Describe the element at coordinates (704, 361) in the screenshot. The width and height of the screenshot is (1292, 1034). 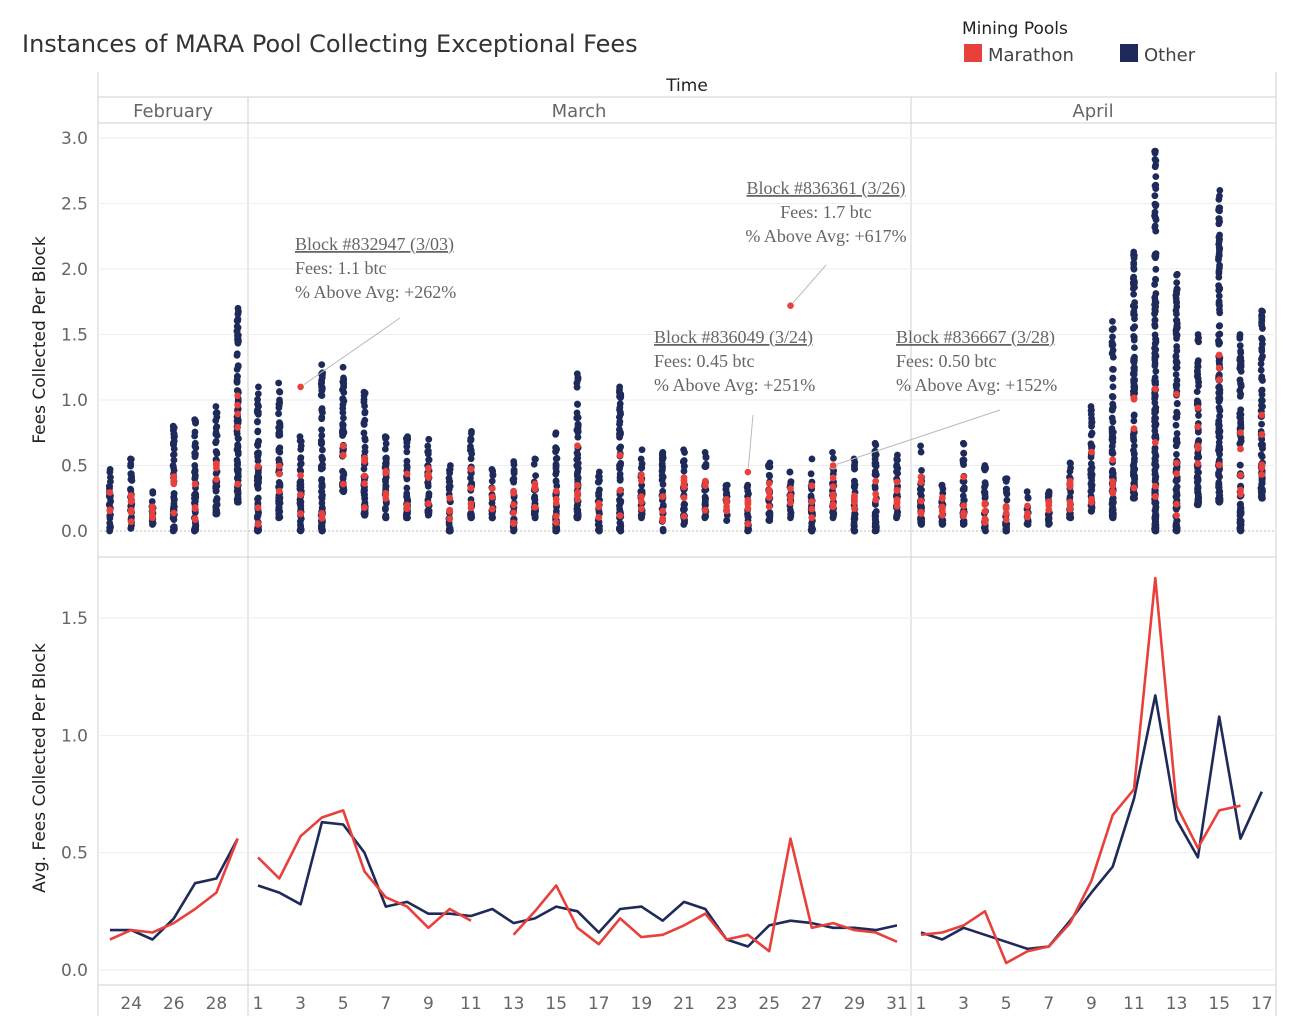
I see `annotation-fees-label: Fees: 0.45 btc` at that location.